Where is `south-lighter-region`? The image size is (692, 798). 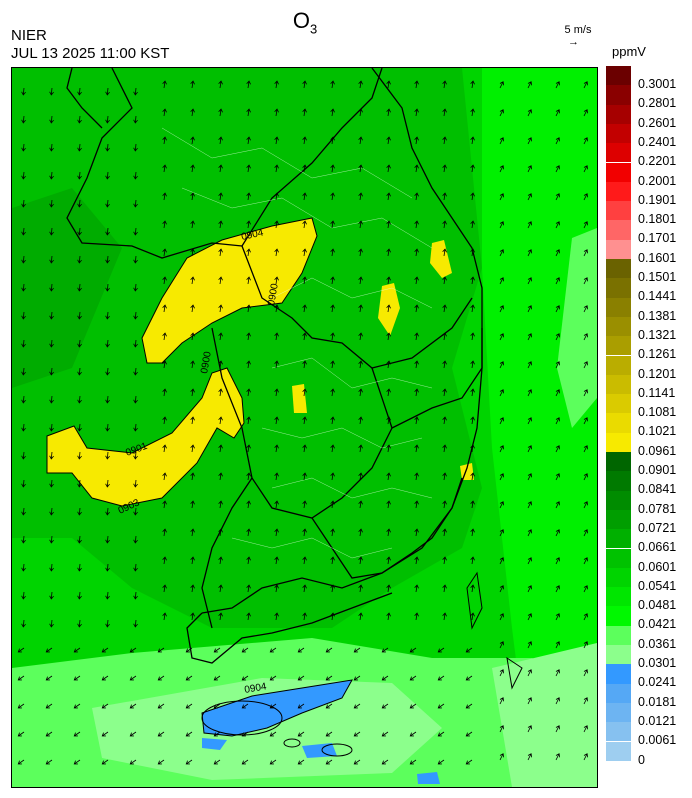 south-lighter-region is located at coordinates (267, 729).